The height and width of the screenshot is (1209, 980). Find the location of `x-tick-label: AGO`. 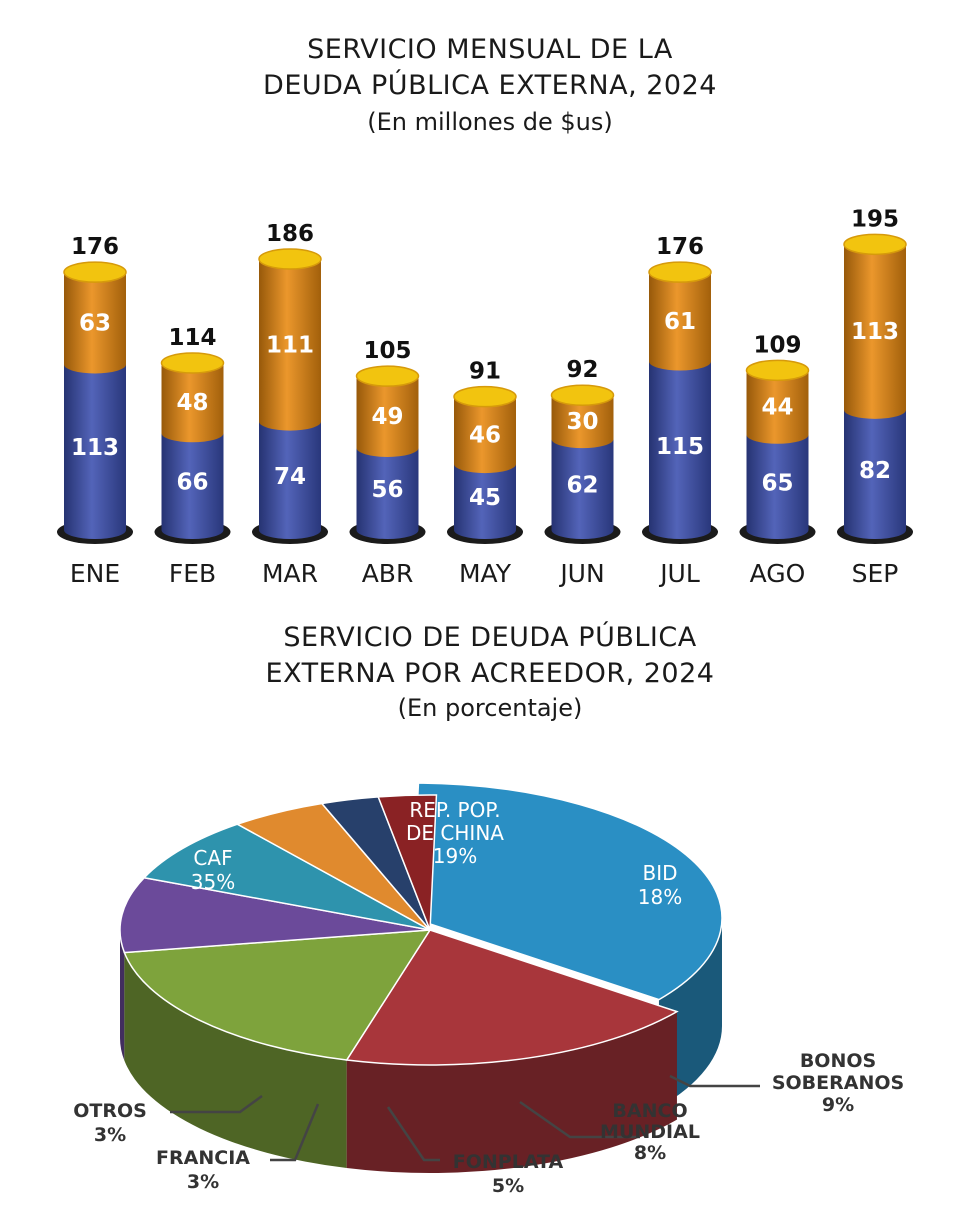

x-tick-label: AGO is located at coordinates (778, 573).